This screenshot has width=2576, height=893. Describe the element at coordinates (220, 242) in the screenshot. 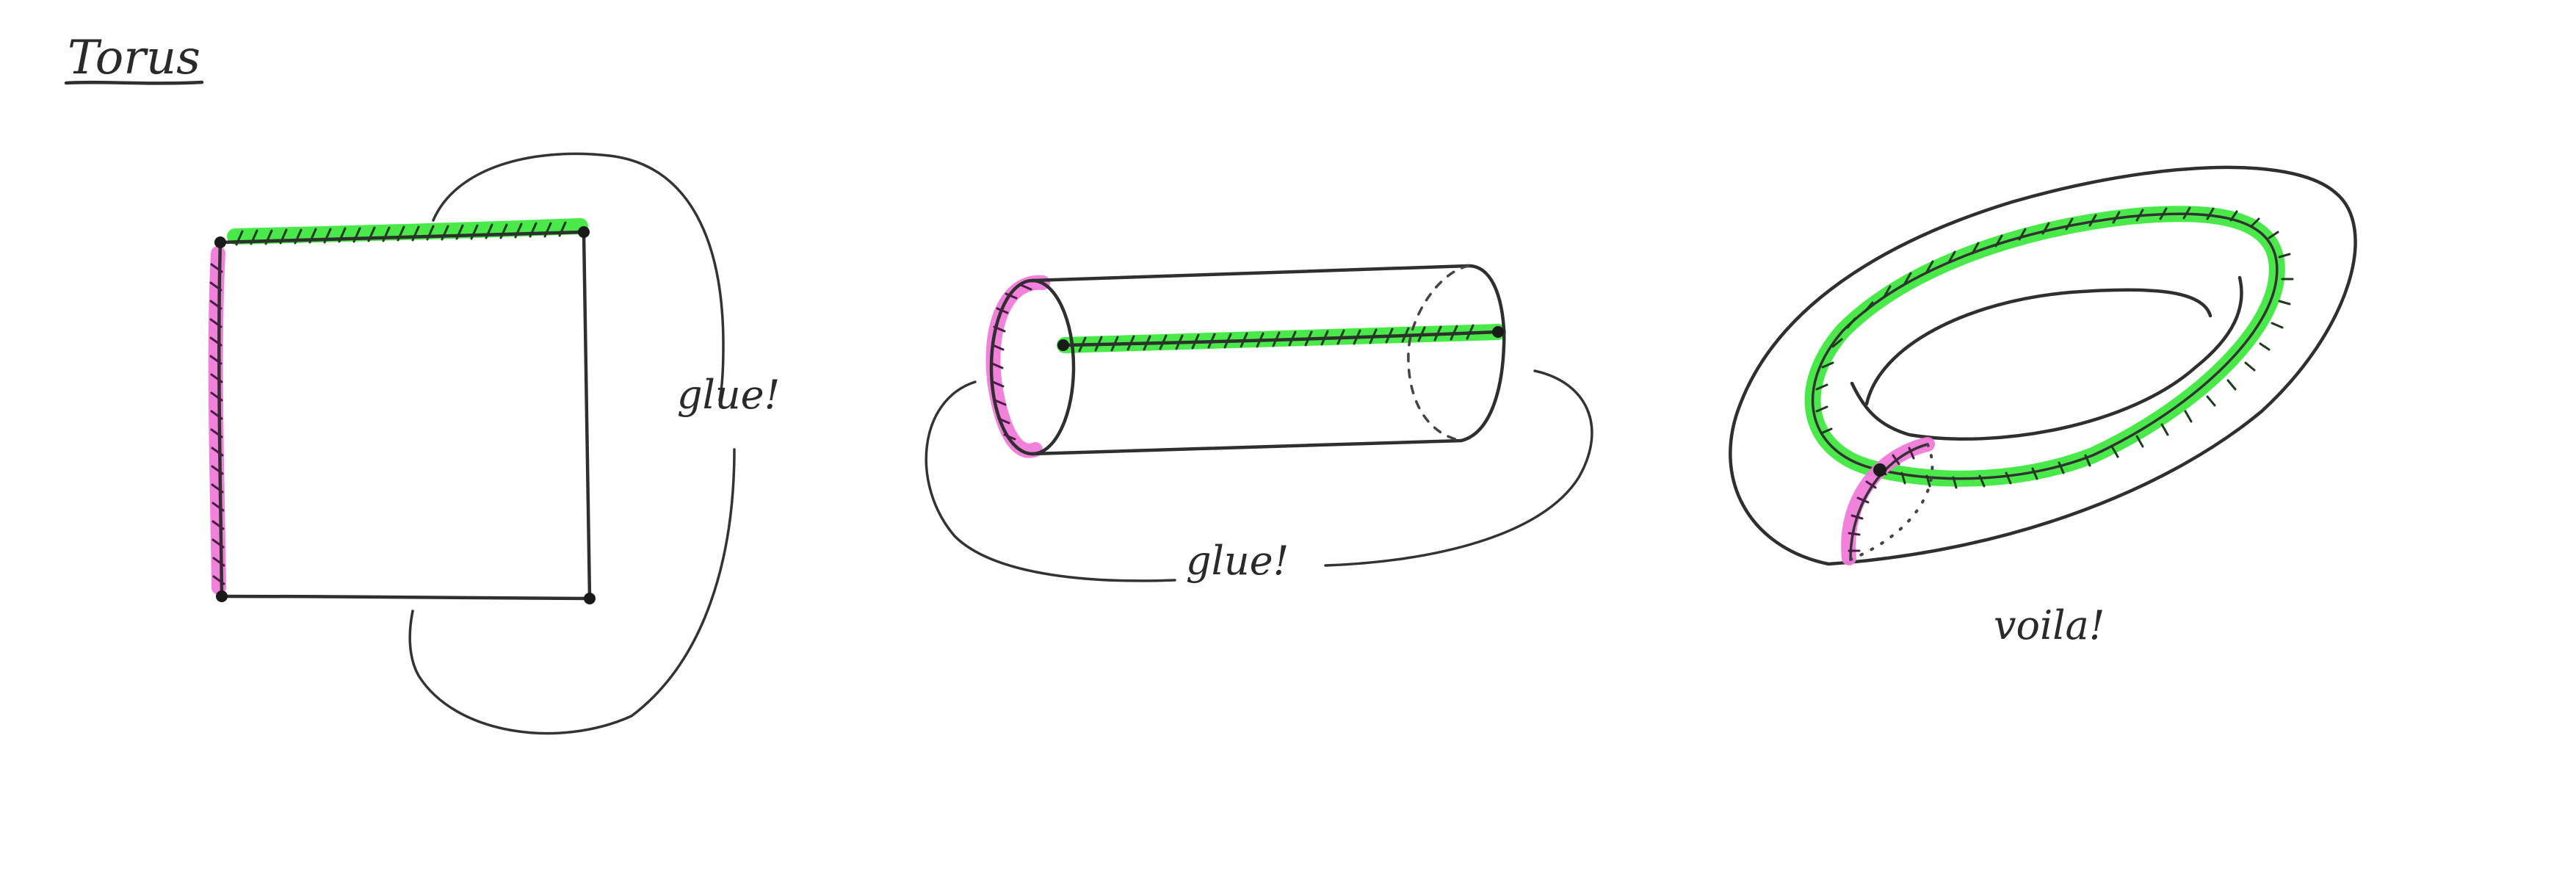

I see `square-vertex-top-left` at that location.